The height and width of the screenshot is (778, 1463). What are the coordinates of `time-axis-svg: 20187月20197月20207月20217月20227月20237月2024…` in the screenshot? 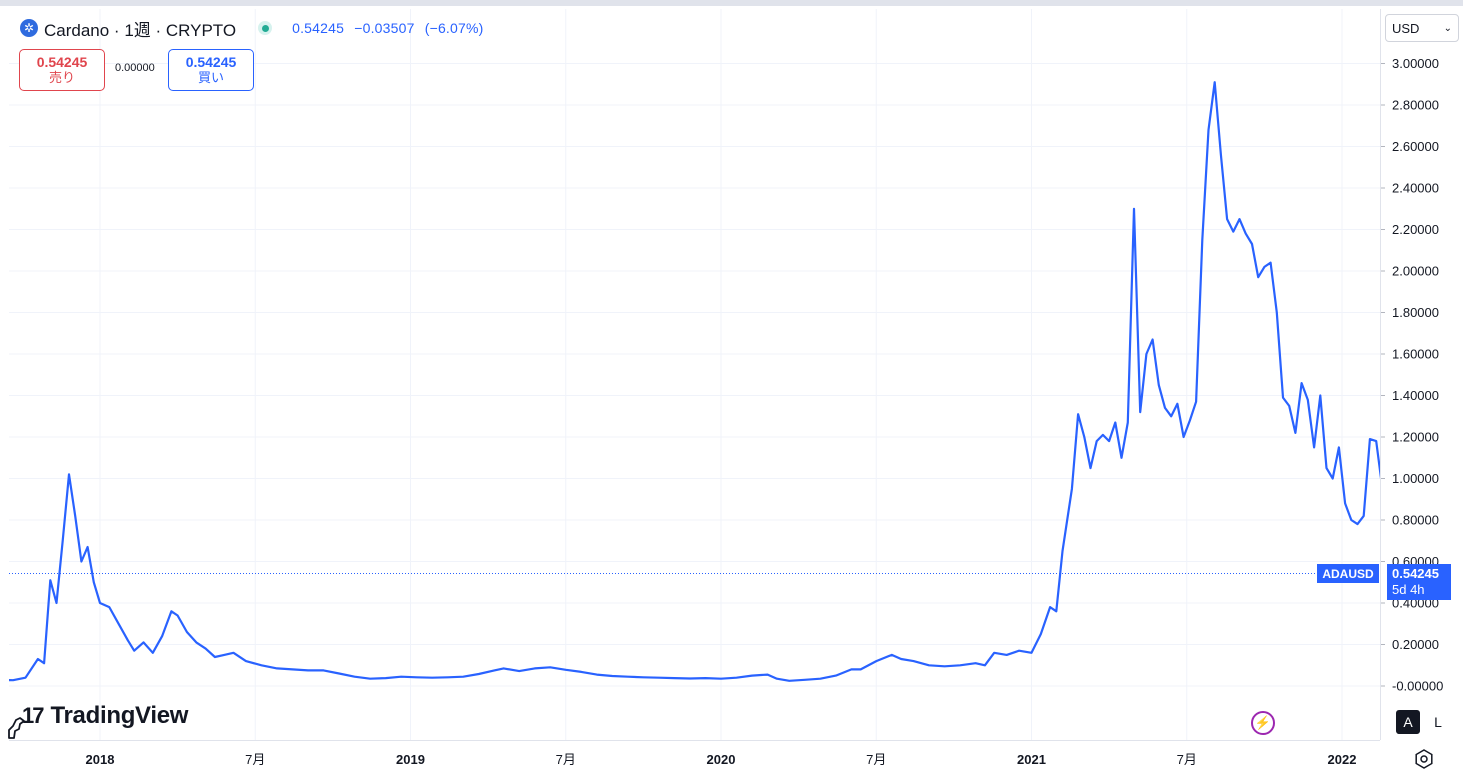 It's located at (721, 759).